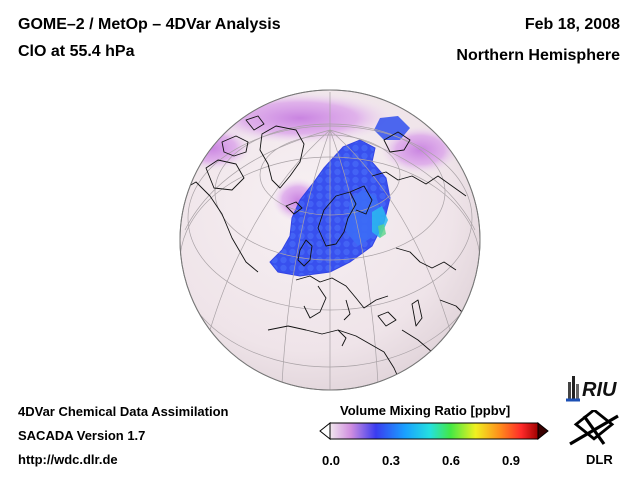 The image size is (640, 480). Describe the element at coordinates (325, 431) in the screenshot. I see `colorbar-min-arrow` at that location.